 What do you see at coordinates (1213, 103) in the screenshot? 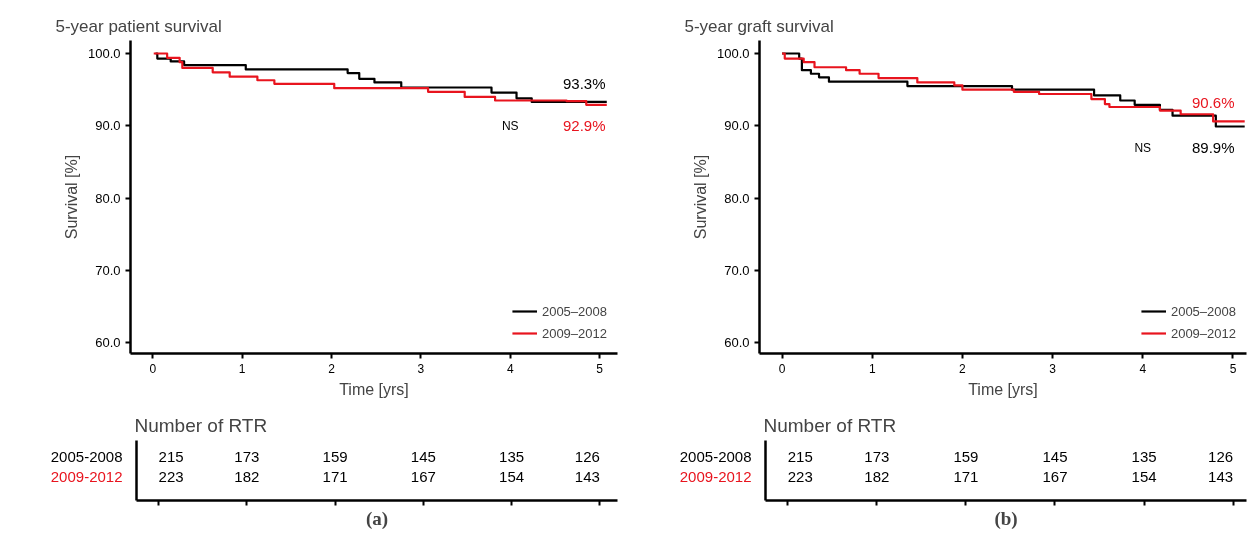
I see `annotation: 90.6%` at bounding box center [1213, 103].